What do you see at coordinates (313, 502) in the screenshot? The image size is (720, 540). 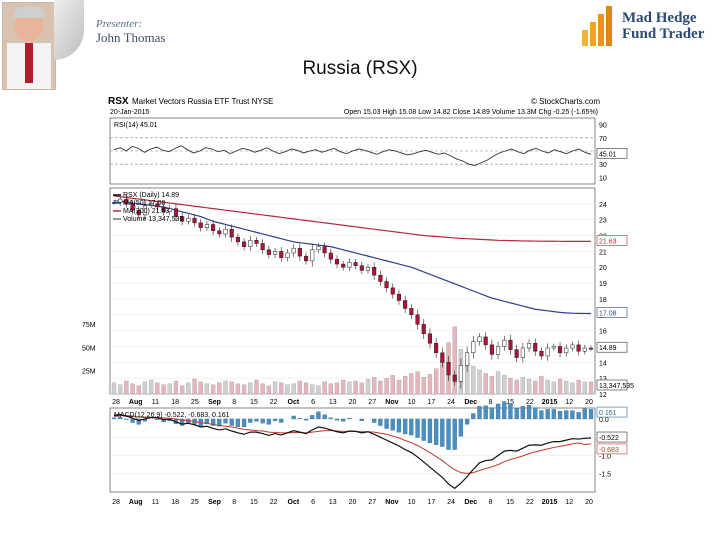 I see `macd-x-tick-label: 6` at bounding box center [313, 502].